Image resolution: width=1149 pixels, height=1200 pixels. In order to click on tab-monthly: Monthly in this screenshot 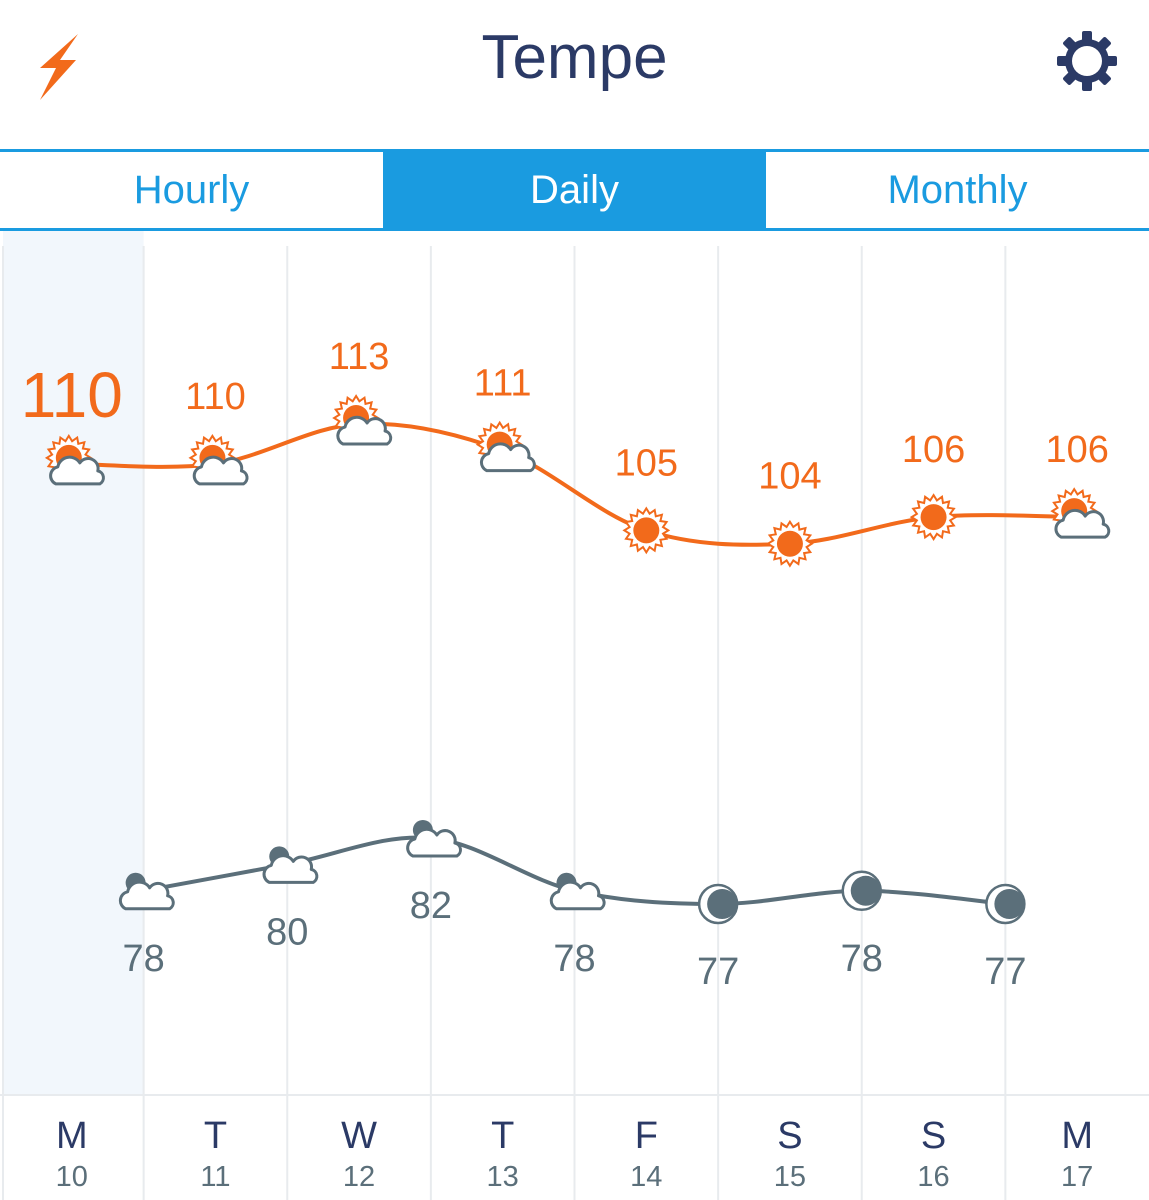, I will do `click(957, 189)`.